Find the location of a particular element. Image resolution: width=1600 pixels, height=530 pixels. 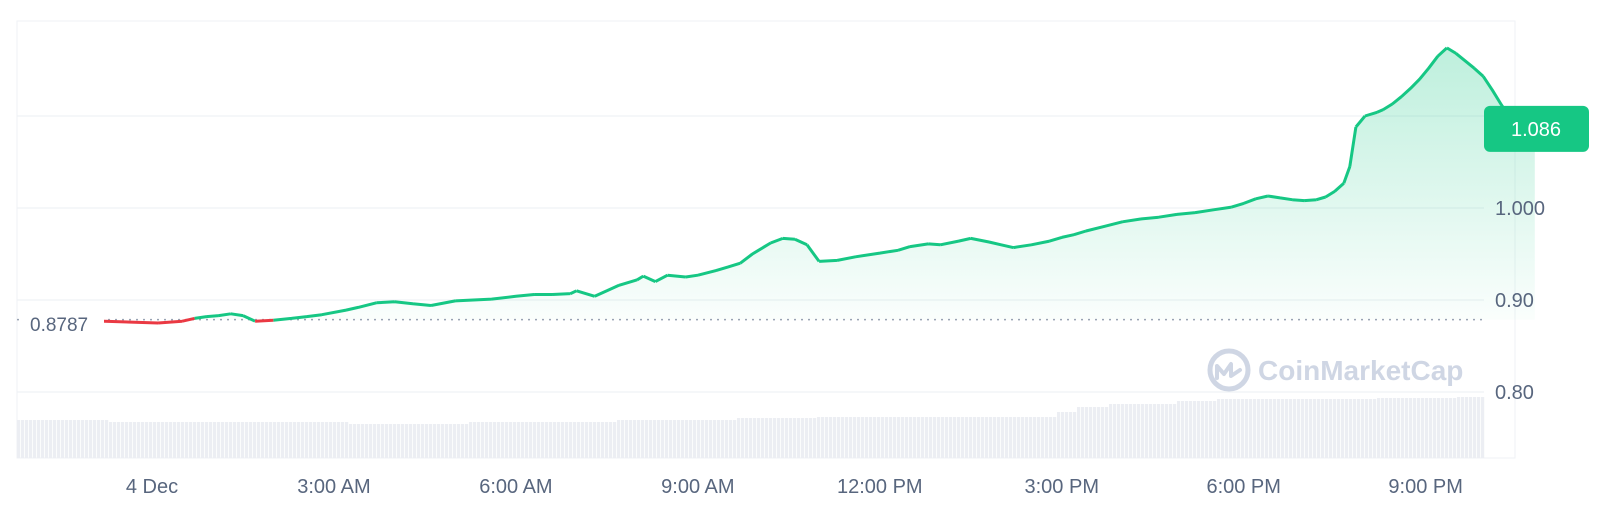

reference-label-bg is located at coordinates (62, 325).